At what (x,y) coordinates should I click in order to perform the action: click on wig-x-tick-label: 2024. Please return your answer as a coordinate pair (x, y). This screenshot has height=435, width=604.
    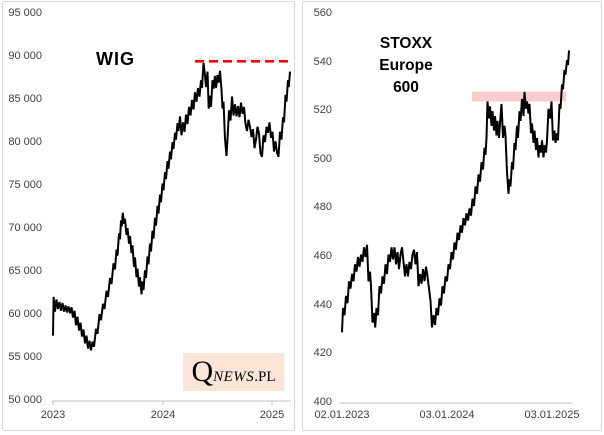
    Looking at the image, I should click on (163, 415).